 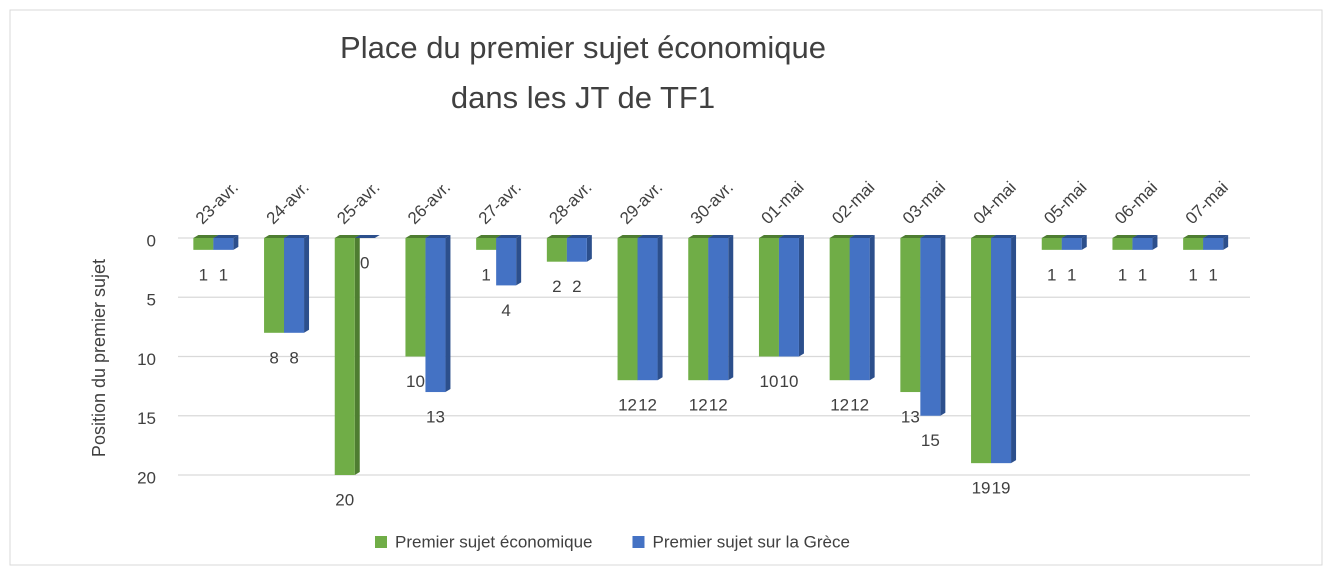 What do you see at coordinates (146, 359) in the screenshot?
I see `y-tick-label: 10` at bounding box center [146, 359].